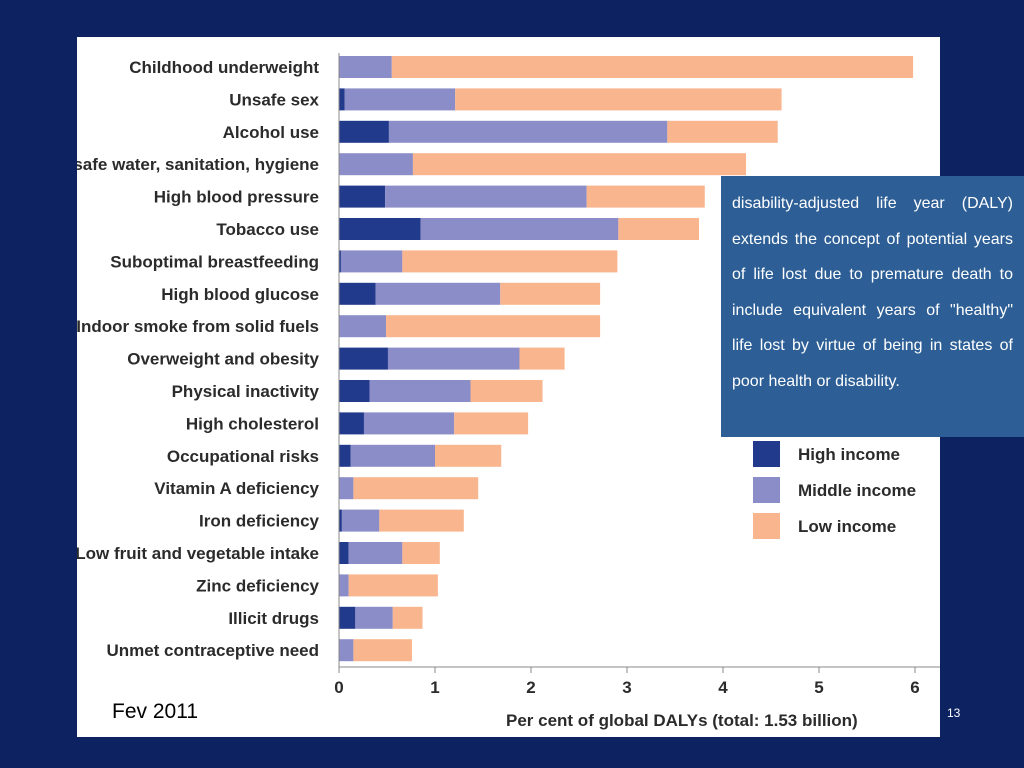 The image size is (1024, 768). I want to click on category-label-childhood-underweight: Childhood underweight, so click(224, 67).